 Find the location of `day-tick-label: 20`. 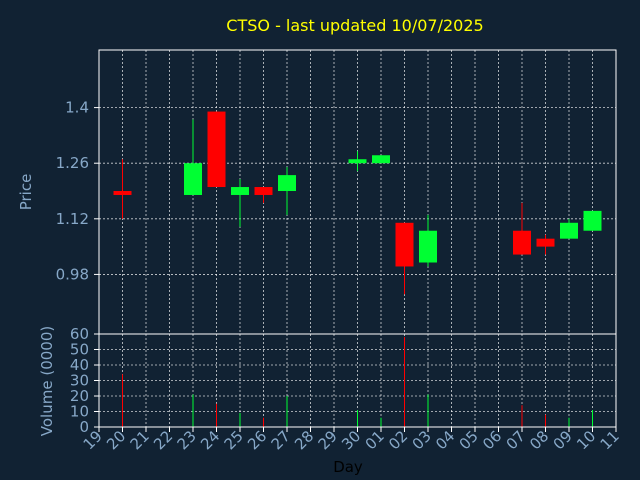

day-tick-label: 20 is located at coordinates (116, 440).